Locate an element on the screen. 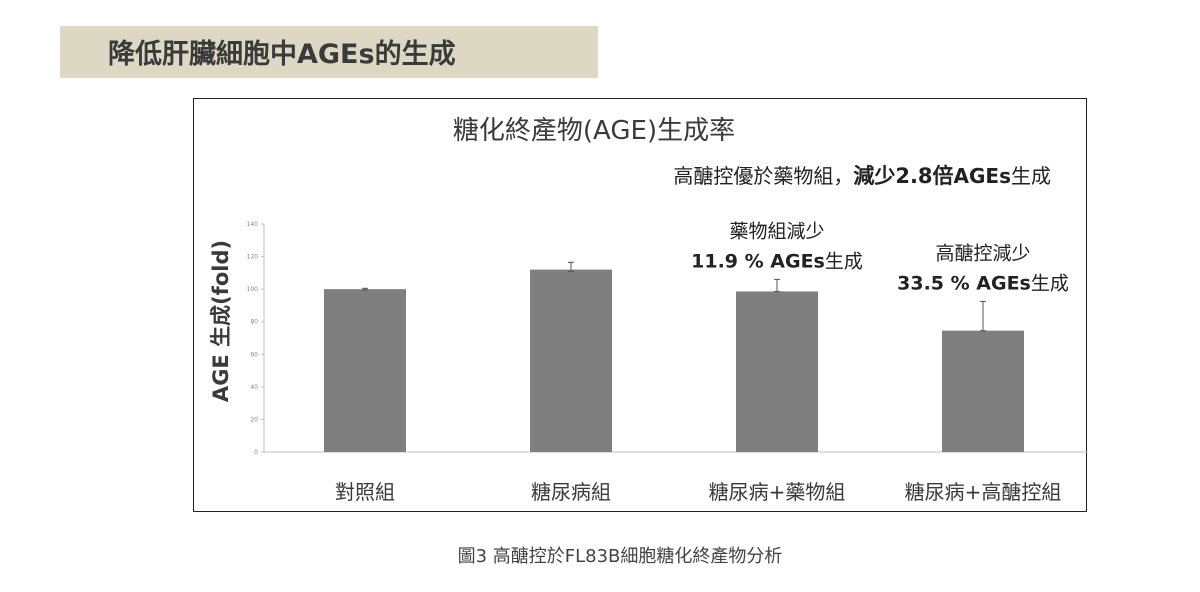 This screenshot has height=592, width=1200. header-band: 降低肝臟細胞中AGEs的生成 is located at coordinates (329, 52).